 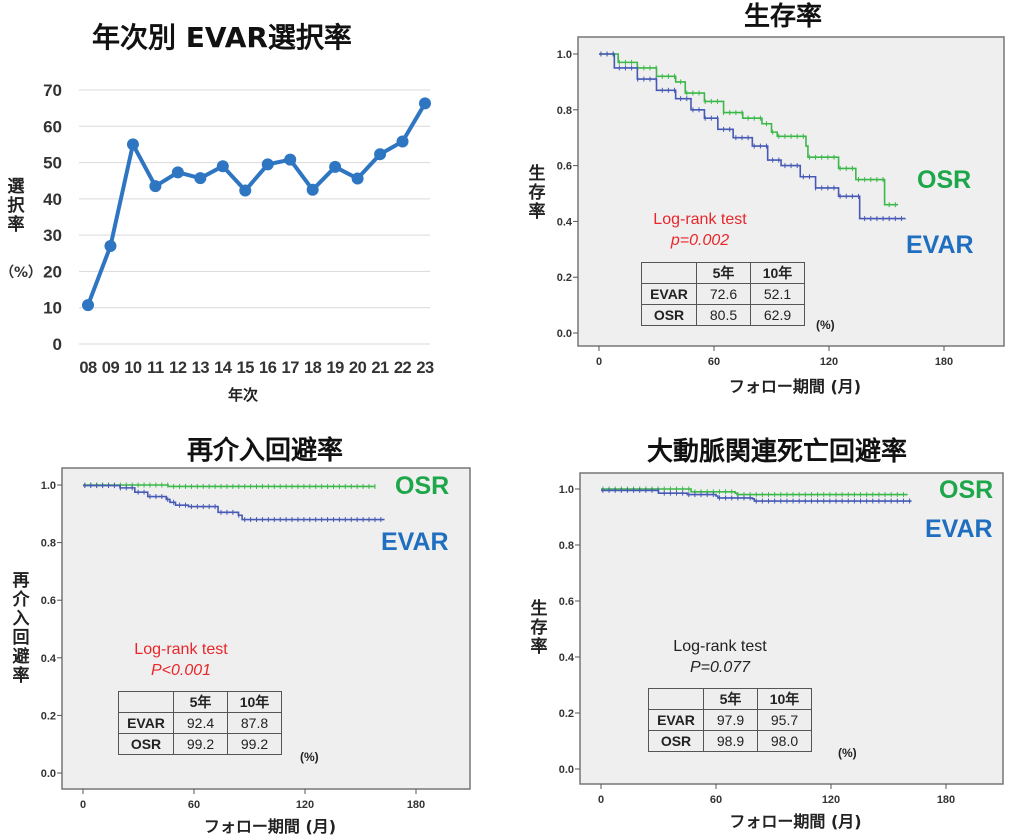 I want to click on table-row: OSR 98.9 98.0, so click(x=730, y=741).